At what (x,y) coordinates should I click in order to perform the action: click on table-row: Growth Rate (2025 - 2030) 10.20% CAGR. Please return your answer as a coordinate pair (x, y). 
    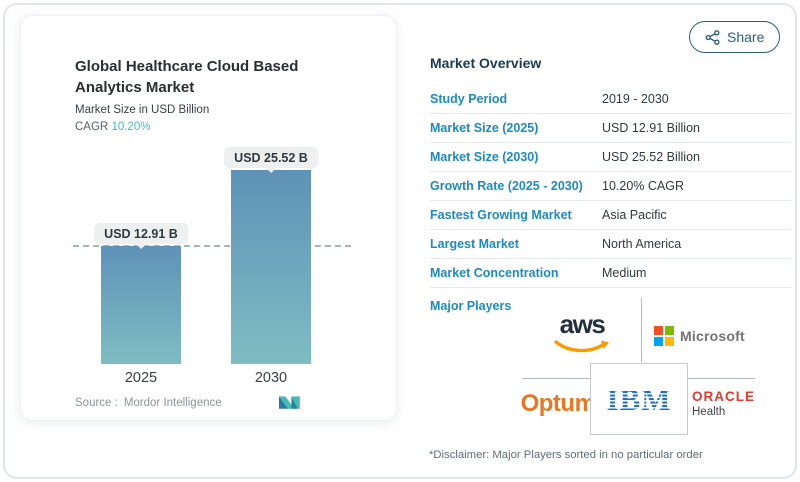
    Looking at the image, I should click on (610, 186).